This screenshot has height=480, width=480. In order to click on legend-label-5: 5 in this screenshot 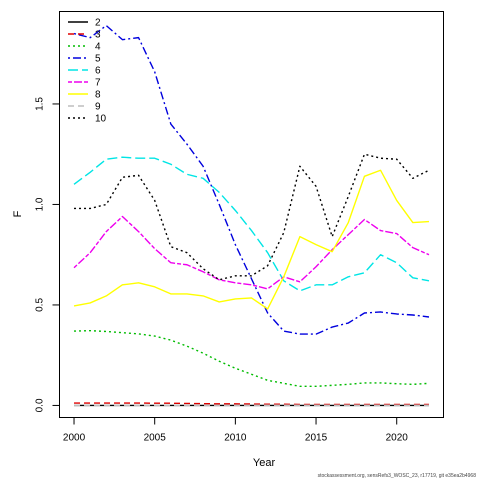, I will do `click(98, 59)`.